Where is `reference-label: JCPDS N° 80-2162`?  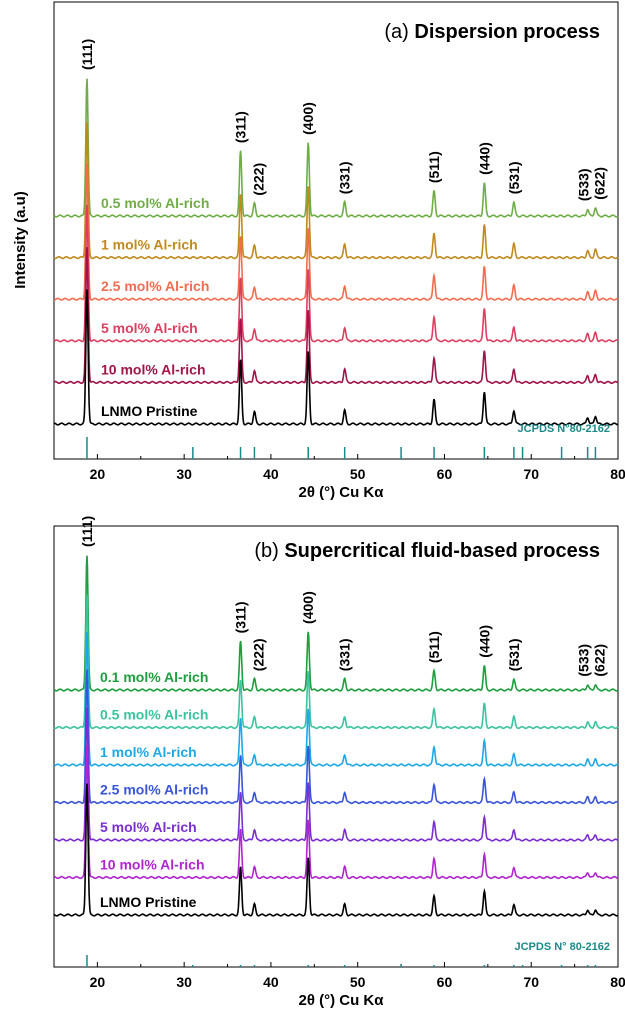
reference-label: JCPDS N° 80-2162 is located at coordinates (562, 947).